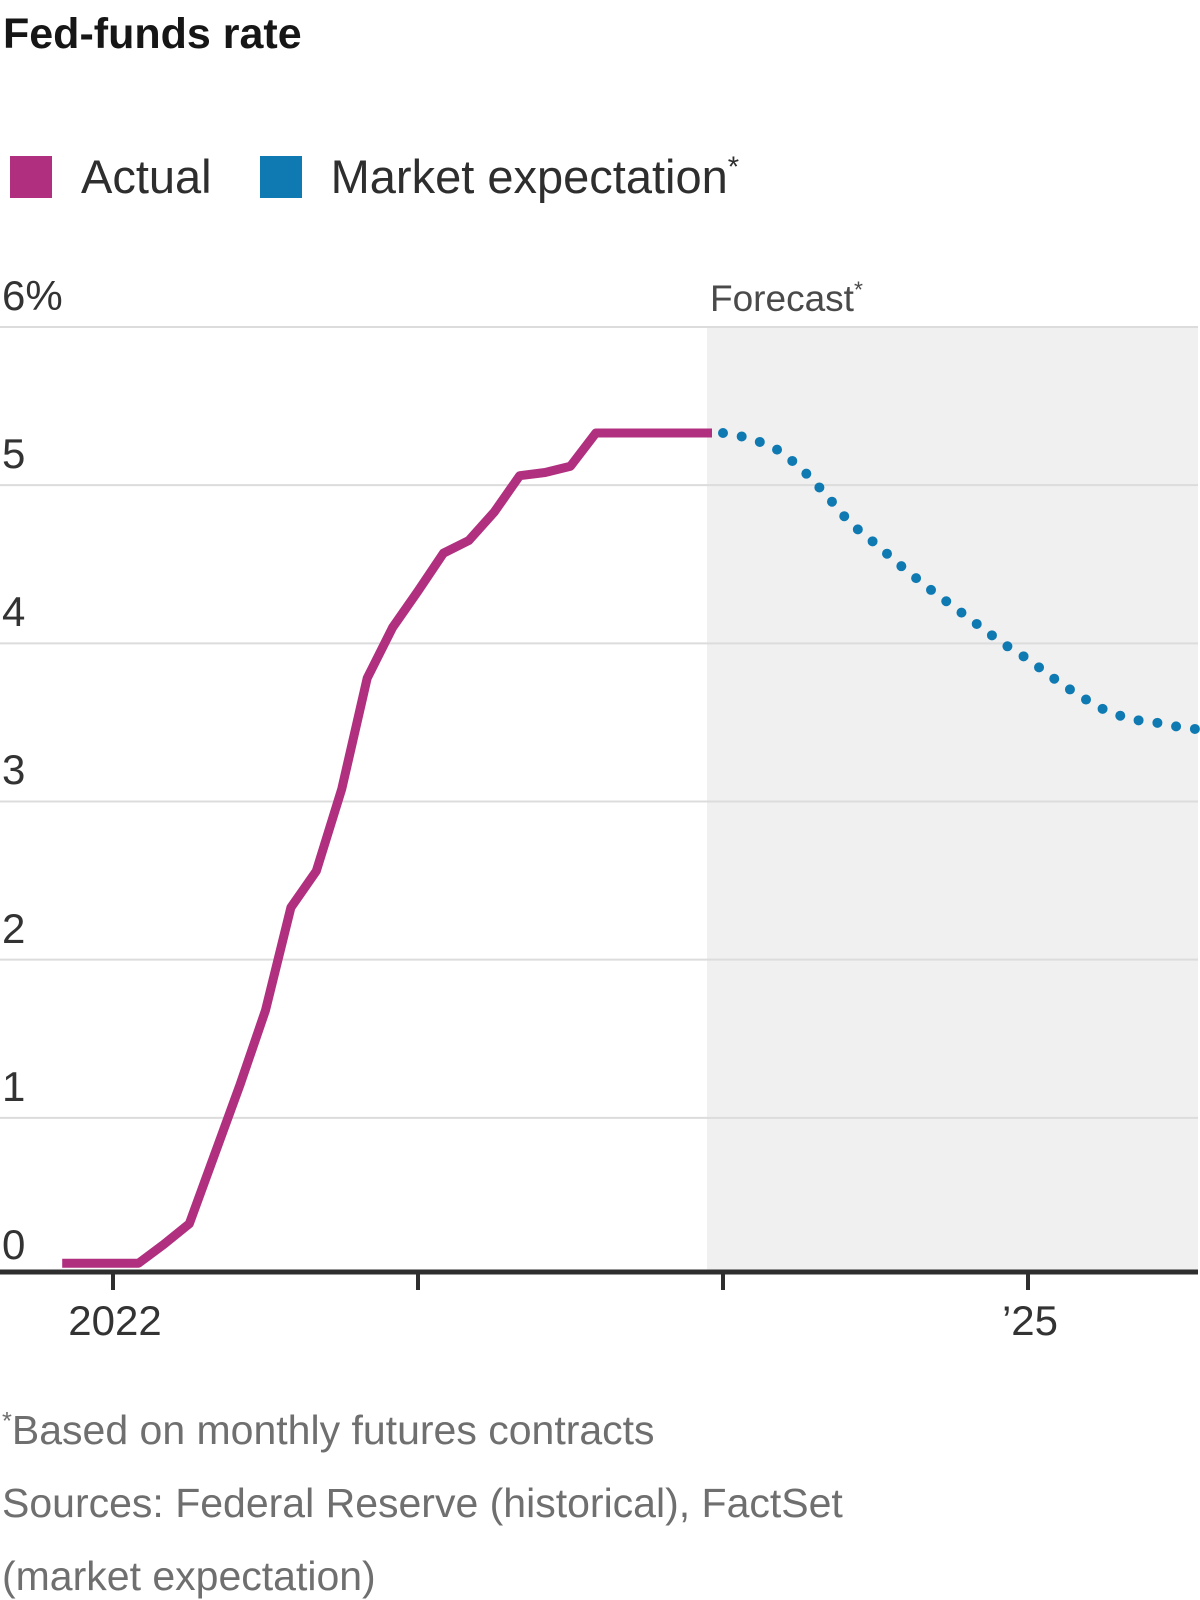 The image size is (1200, 1600). I want to click on actual-swatch-icon, so click(31, 176).